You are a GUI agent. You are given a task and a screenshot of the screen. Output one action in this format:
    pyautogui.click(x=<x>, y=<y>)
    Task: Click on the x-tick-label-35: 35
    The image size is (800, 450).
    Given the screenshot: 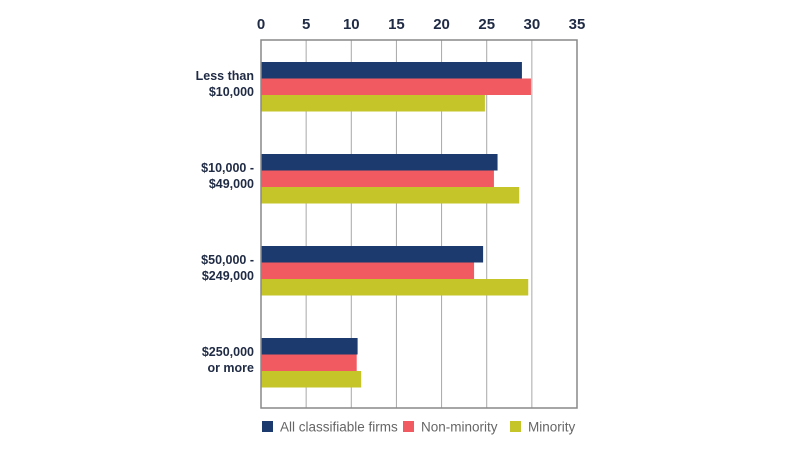 What is the action you would take?
    pyautogui.click(x=577, y=24)
    